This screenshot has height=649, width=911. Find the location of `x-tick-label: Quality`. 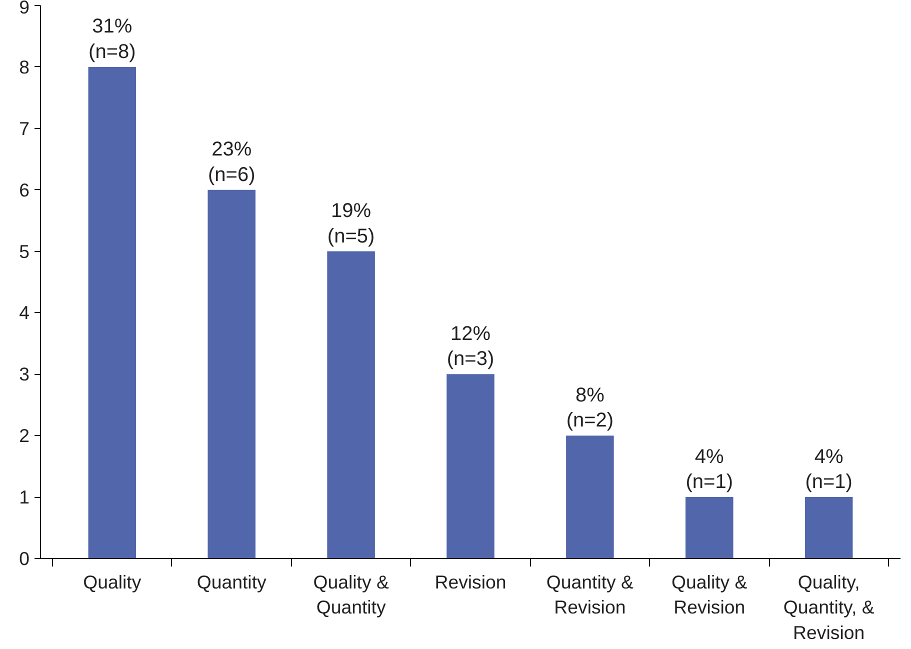

x-tick-label: Quality is located at coordinates (112, 582).